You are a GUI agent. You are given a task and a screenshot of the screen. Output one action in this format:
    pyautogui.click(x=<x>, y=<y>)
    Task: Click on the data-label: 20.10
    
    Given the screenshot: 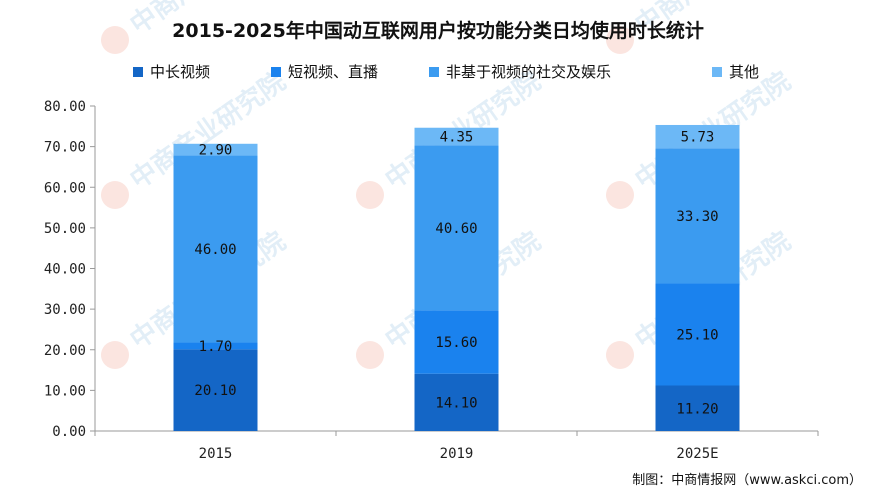 What is the action you would take?
    pyautogui.click(x=215, y=391)
    